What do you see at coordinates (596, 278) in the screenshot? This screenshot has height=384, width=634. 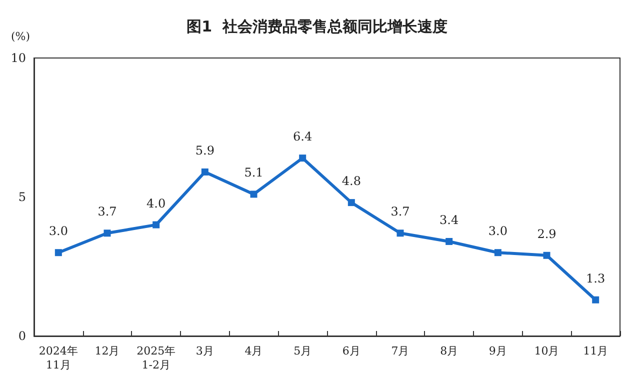 I see `data-label: 1.3` at bounding box center [596, 278].